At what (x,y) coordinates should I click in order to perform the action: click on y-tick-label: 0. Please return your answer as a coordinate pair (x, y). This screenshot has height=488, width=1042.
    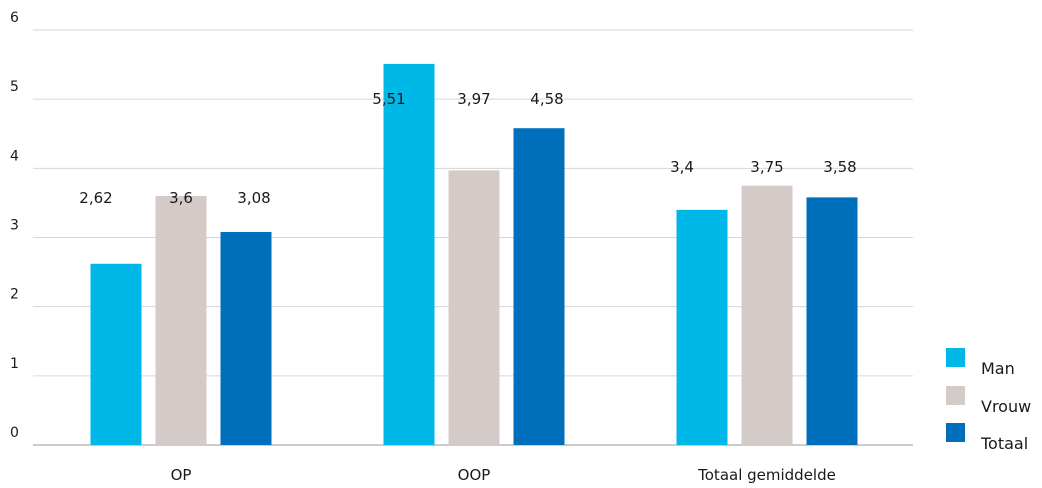
    Looking at the image, I should click on (14, 433).